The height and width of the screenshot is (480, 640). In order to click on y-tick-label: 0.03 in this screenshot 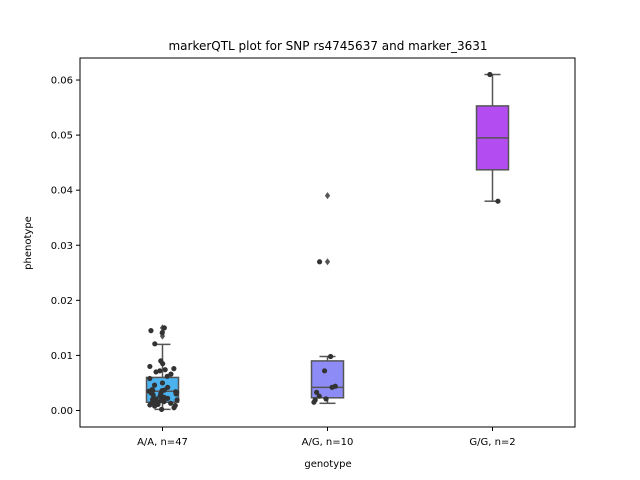, I will do `click(62, 246)`.